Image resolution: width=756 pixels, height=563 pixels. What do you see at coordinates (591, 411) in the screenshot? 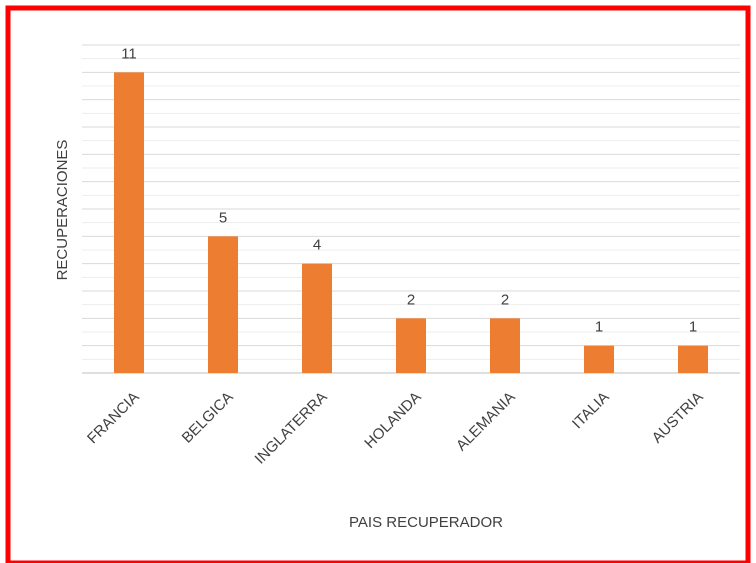
I see `x-tick-label: ITALIA` at bounding box center [591, 411].